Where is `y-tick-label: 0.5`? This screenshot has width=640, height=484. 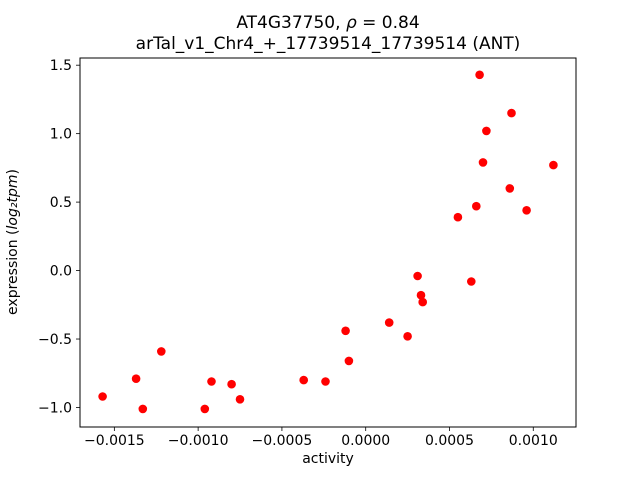 y-tick-label: 0.5 is located at coordinates (61, 203).